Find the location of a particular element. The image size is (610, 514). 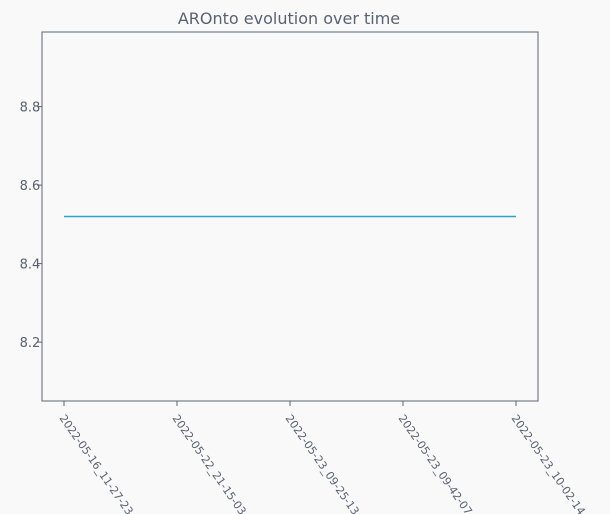

x-tick-label: 2022-05-23_09-25-13 is located at coordinates (322, 463).